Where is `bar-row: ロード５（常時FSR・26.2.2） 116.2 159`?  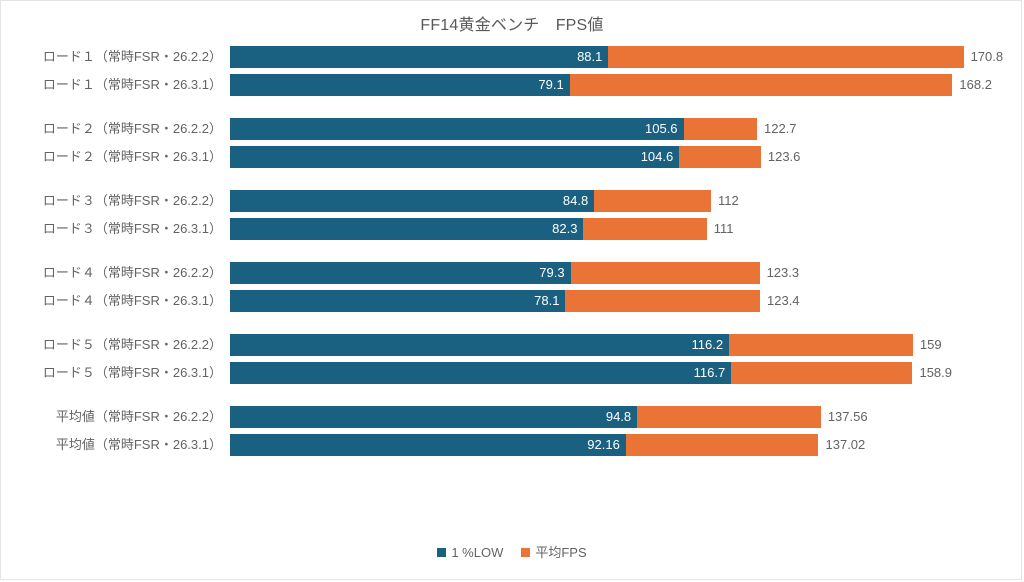 bar-row: ロード５（常時FSR・26.2.2） 116.2 159 is located at coordinates (512, 345).